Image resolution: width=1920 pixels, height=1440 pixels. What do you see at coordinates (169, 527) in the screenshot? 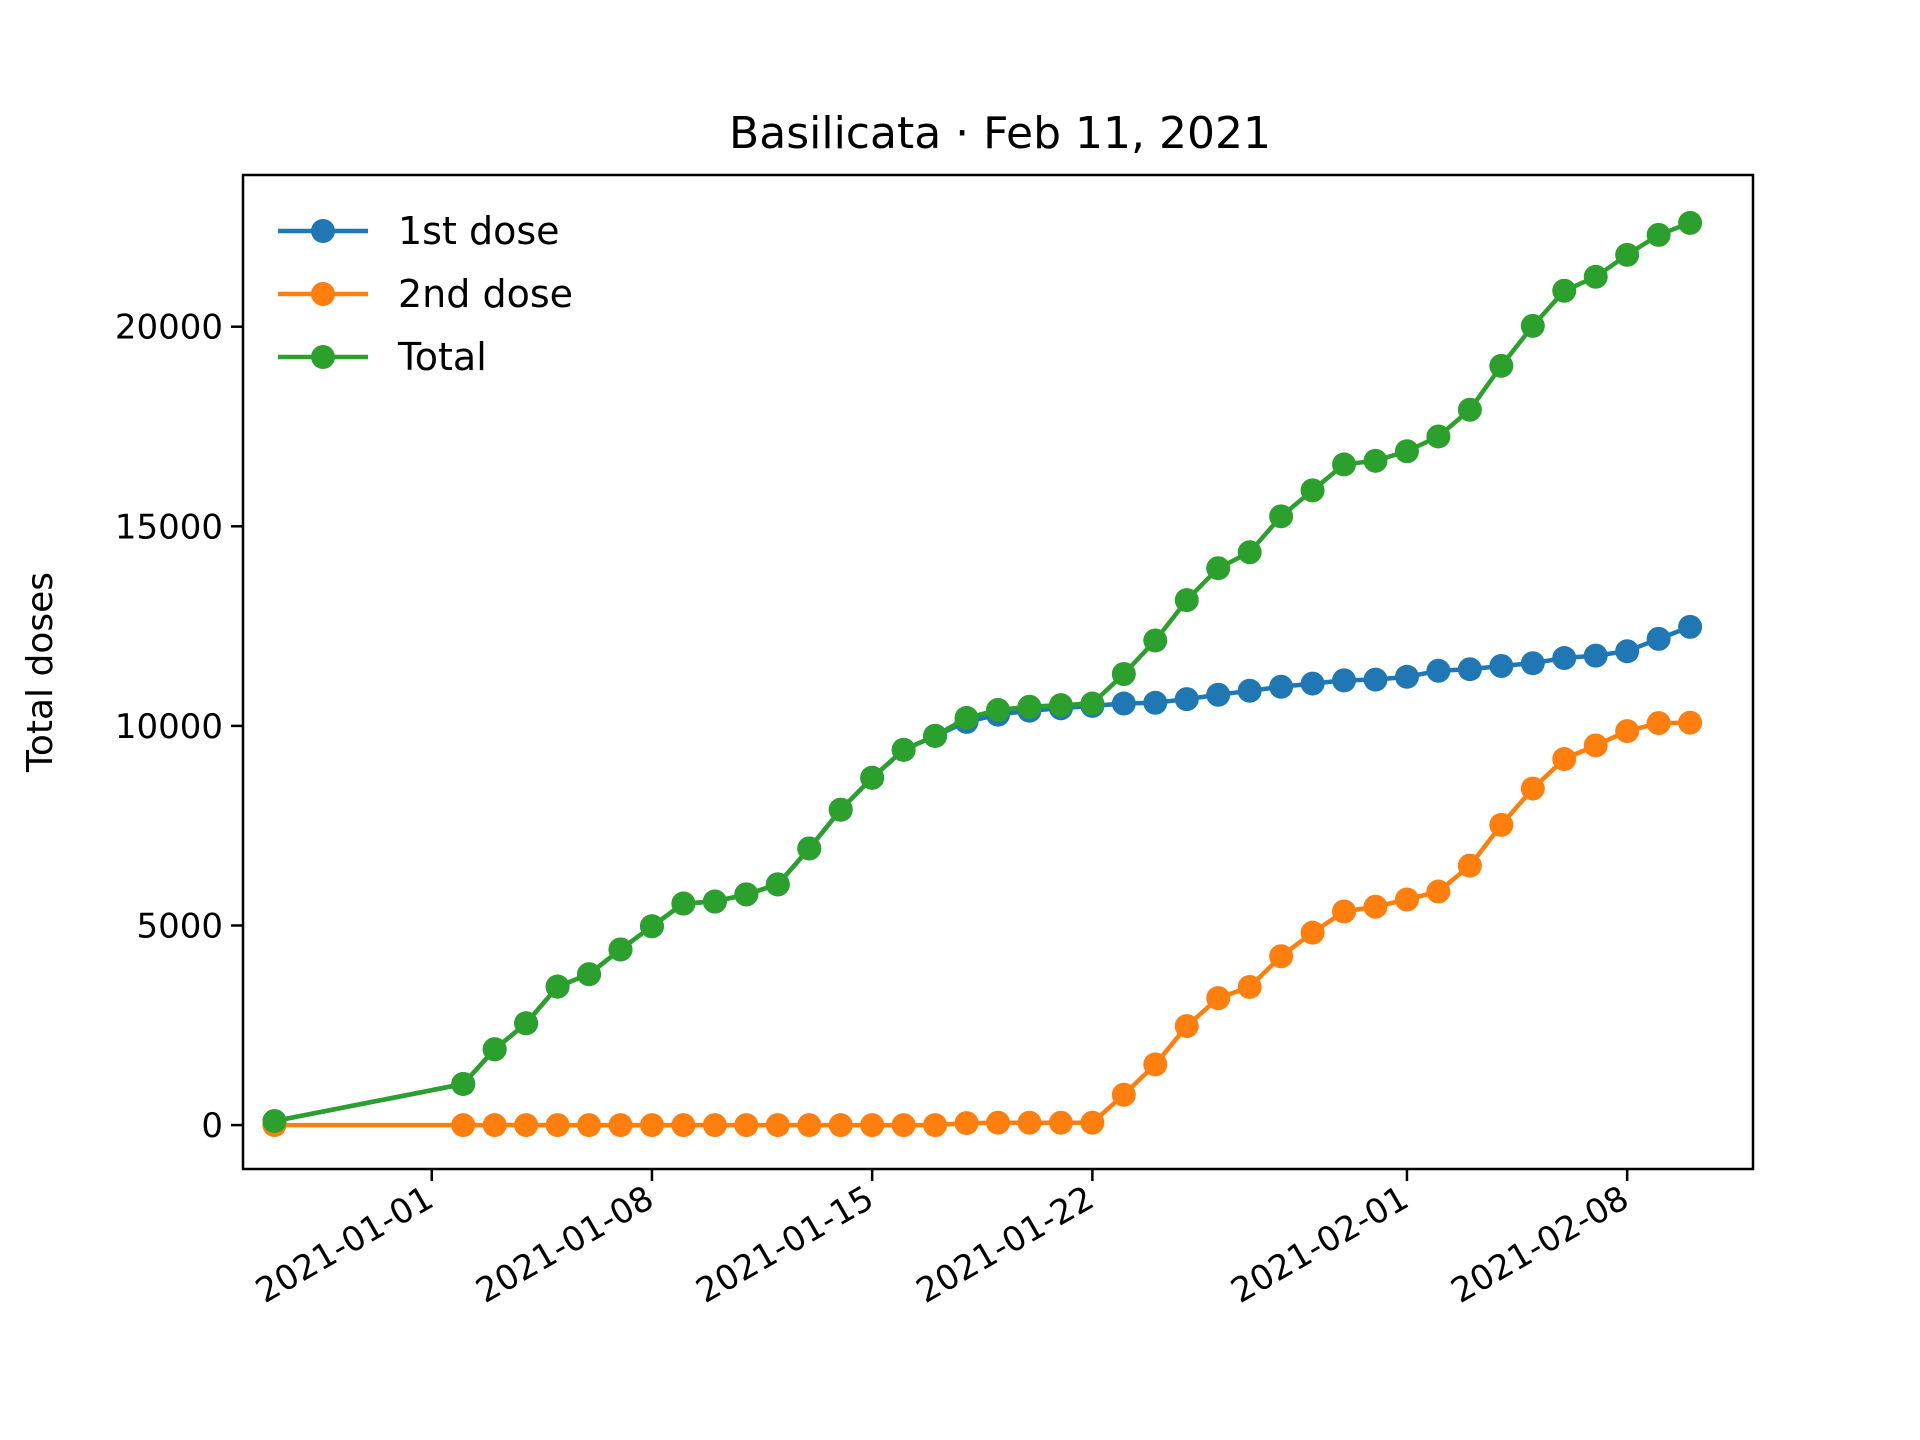
I see `y-tick-label: 15000` at bounding box center [169, 527].